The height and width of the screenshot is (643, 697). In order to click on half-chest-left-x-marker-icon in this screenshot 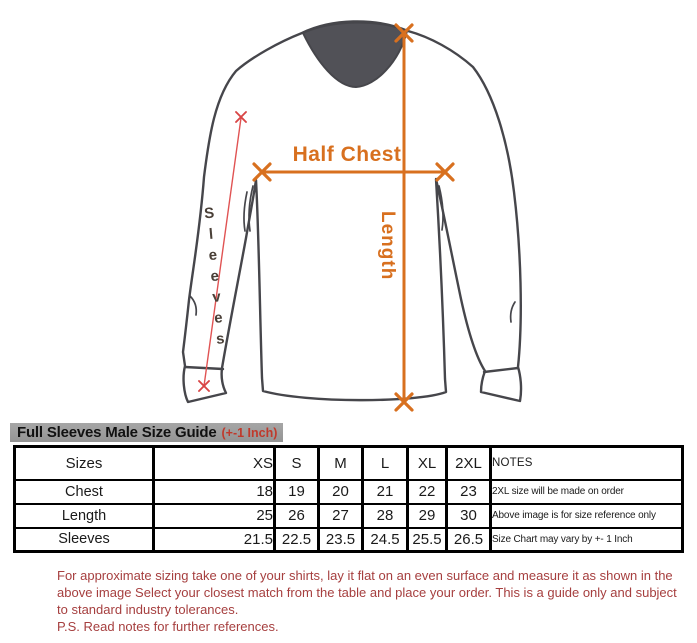, I will do `click(262, 172)`.